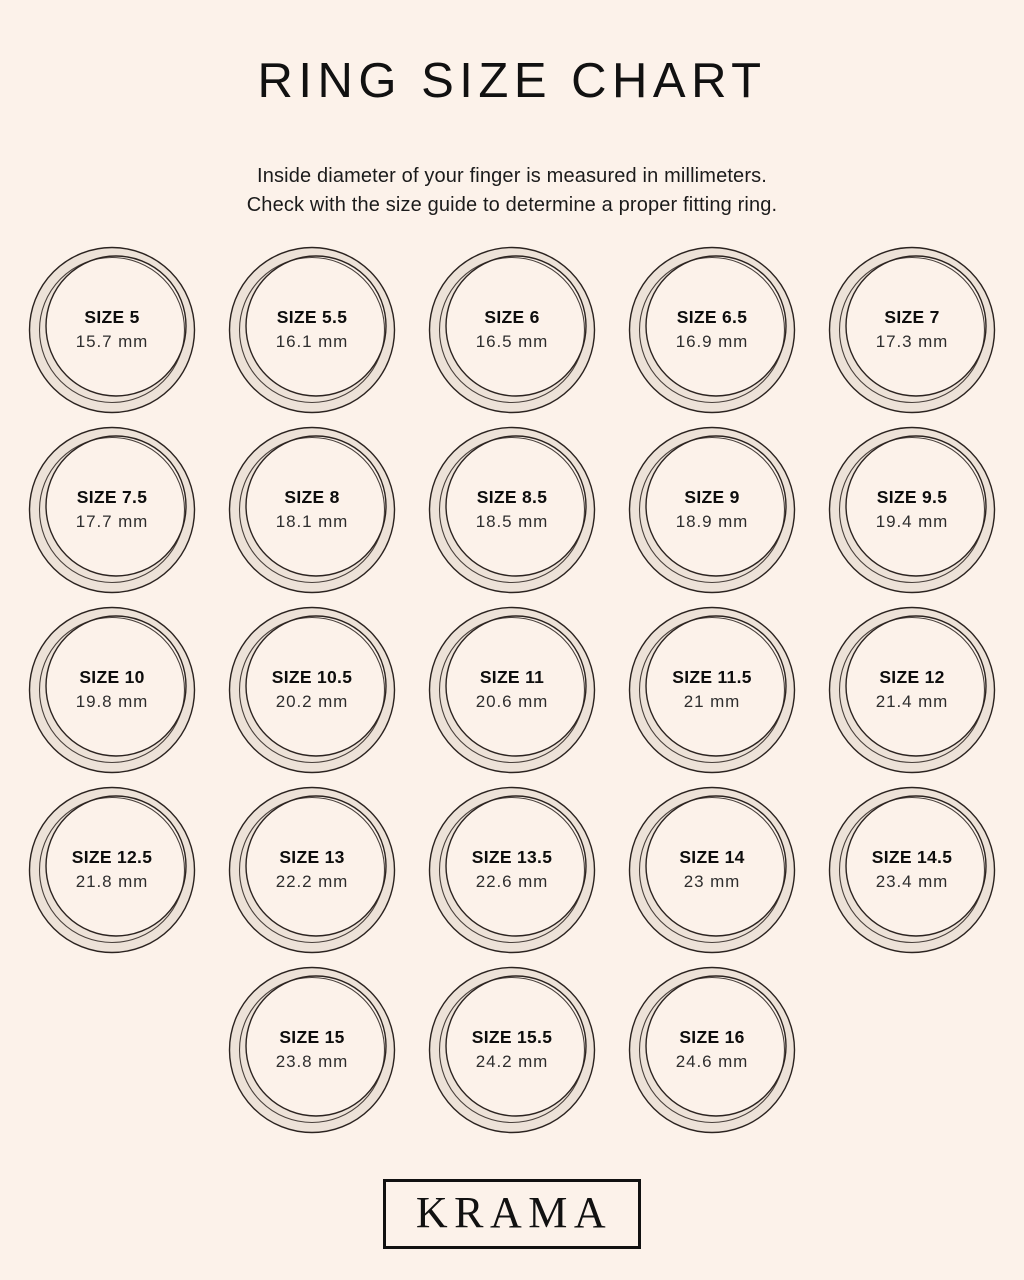  I want to click on logo-border-box: KRAMA, so click(512, 1214).